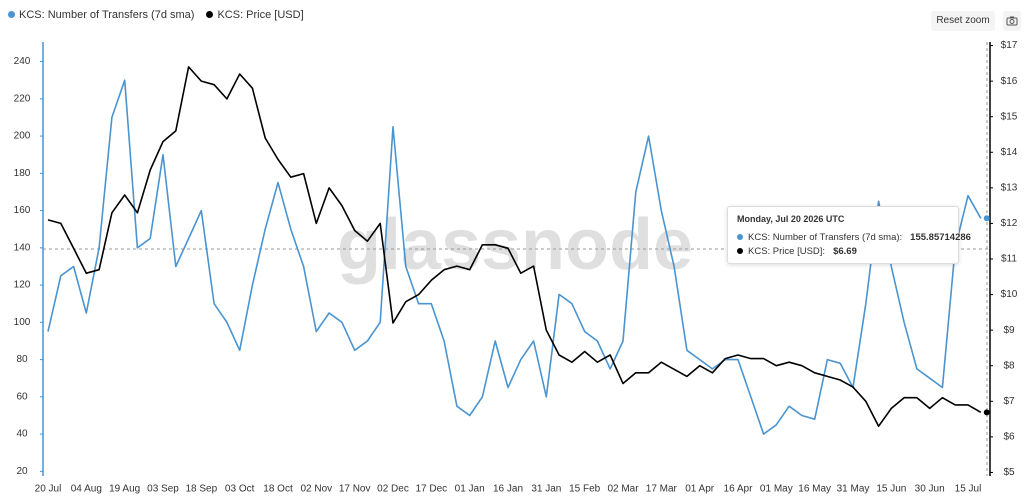 The width and height of the screenshot is (1024, 502). I want to click on y-tick-label: 40, so click(22, 434).